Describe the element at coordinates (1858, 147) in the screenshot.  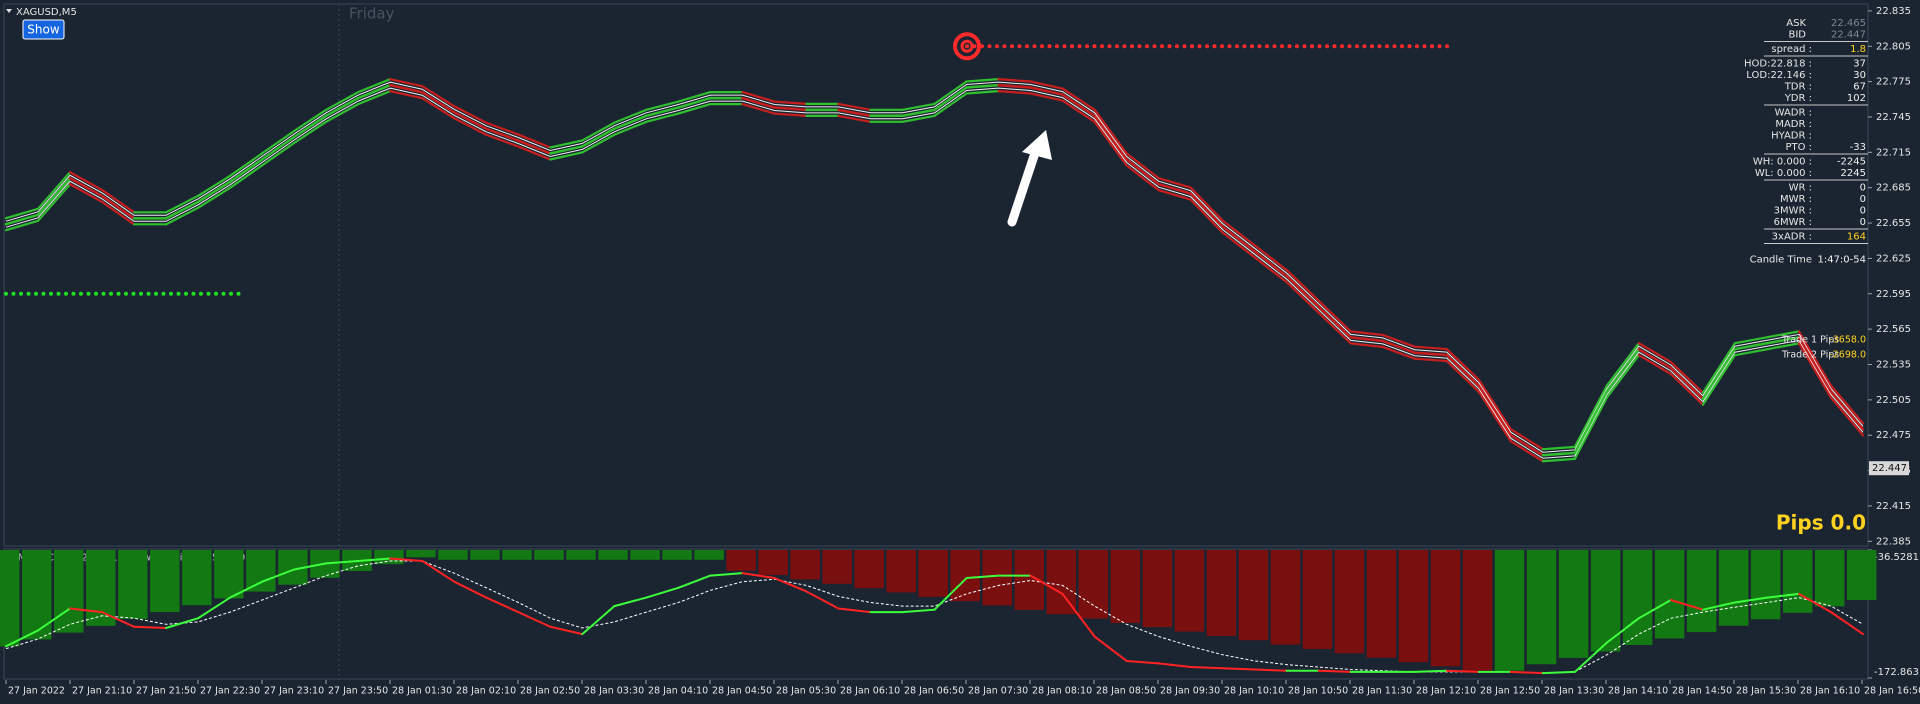
I see `info-value: -33` at that location.